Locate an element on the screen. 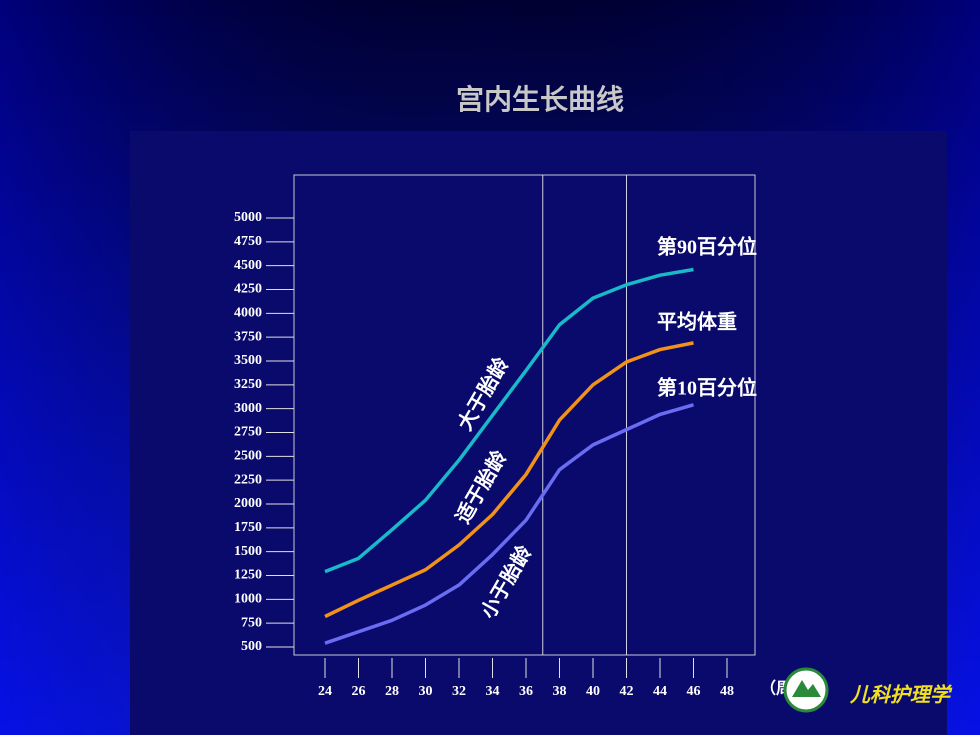  y-tick-label: 2750 is located at coordinates (248, 432).